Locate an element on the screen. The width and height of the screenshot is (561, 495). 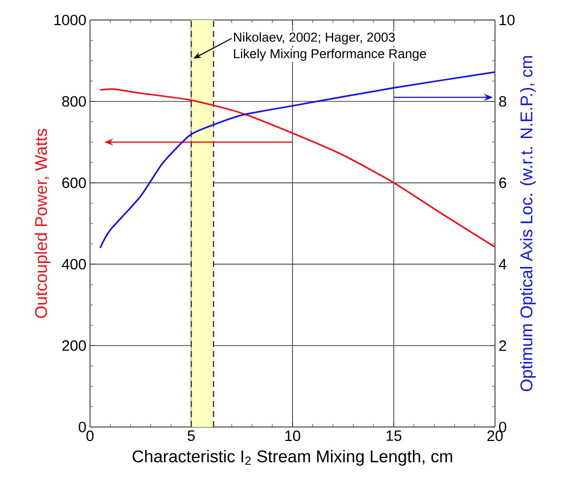
y-tick-label: 600 is located at coordinates (74, 183).